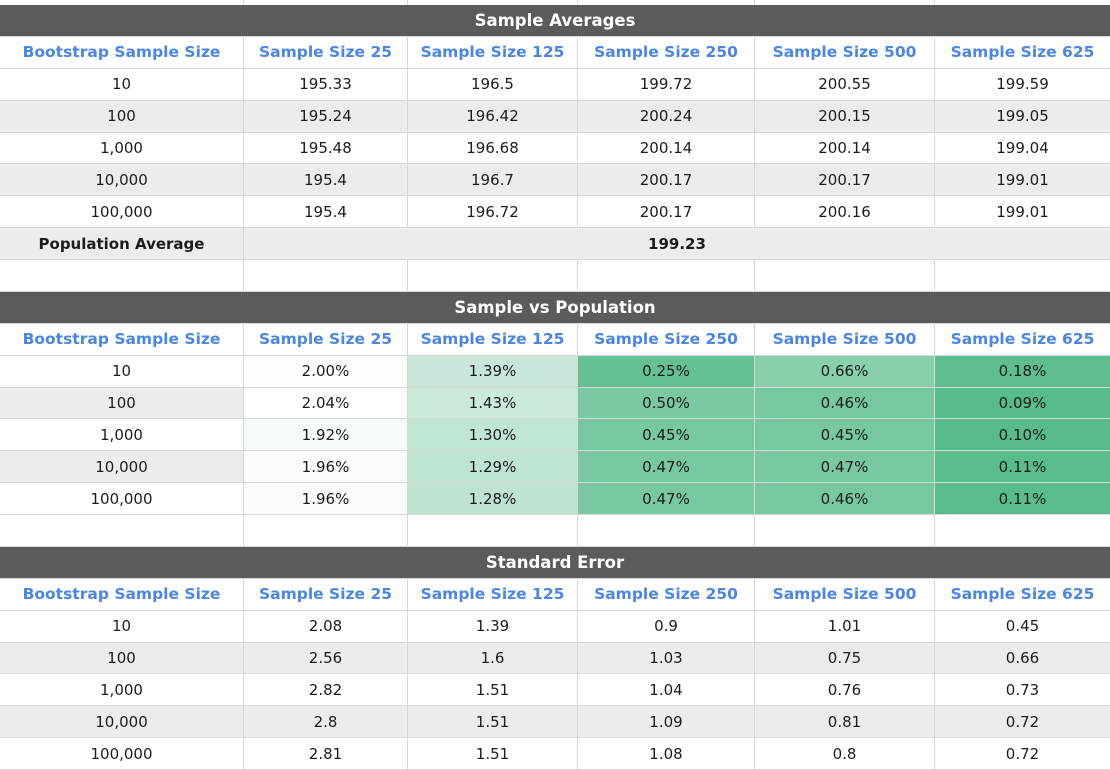  I want to click on value-cell: 1.29%, so click(493, 467).